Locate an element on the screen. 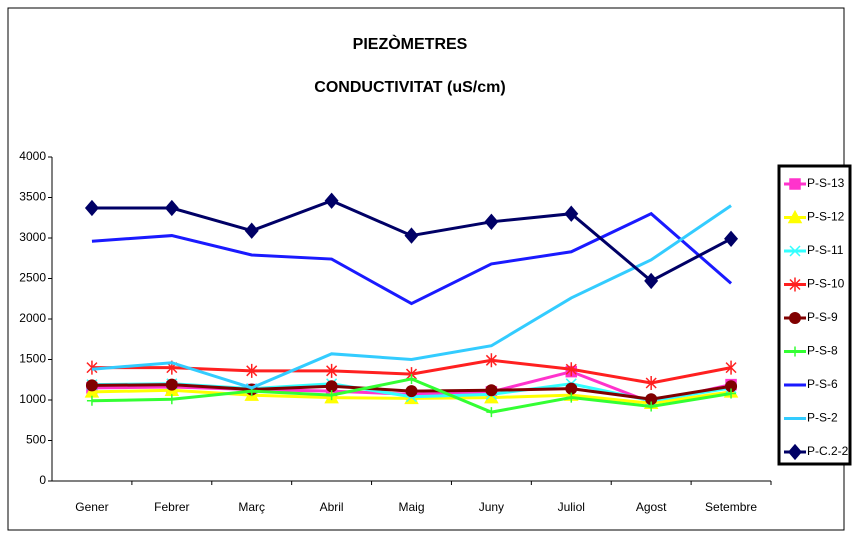 Image resolution: width=854 pixels, height=546 pixels. legend-label: P-S-6 is located at coordinates (822, 384).